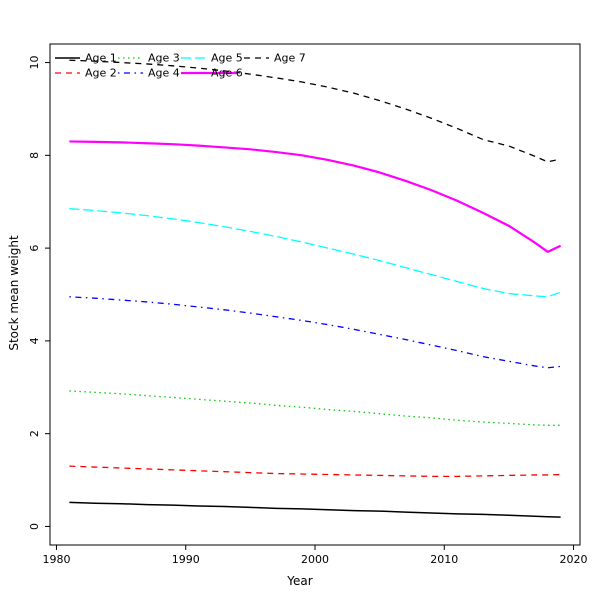  What do you see at coordinates (290, 58) in the screenshot?
I see `legend-label-age-7: Age 7` at bounding box center [290, 58].